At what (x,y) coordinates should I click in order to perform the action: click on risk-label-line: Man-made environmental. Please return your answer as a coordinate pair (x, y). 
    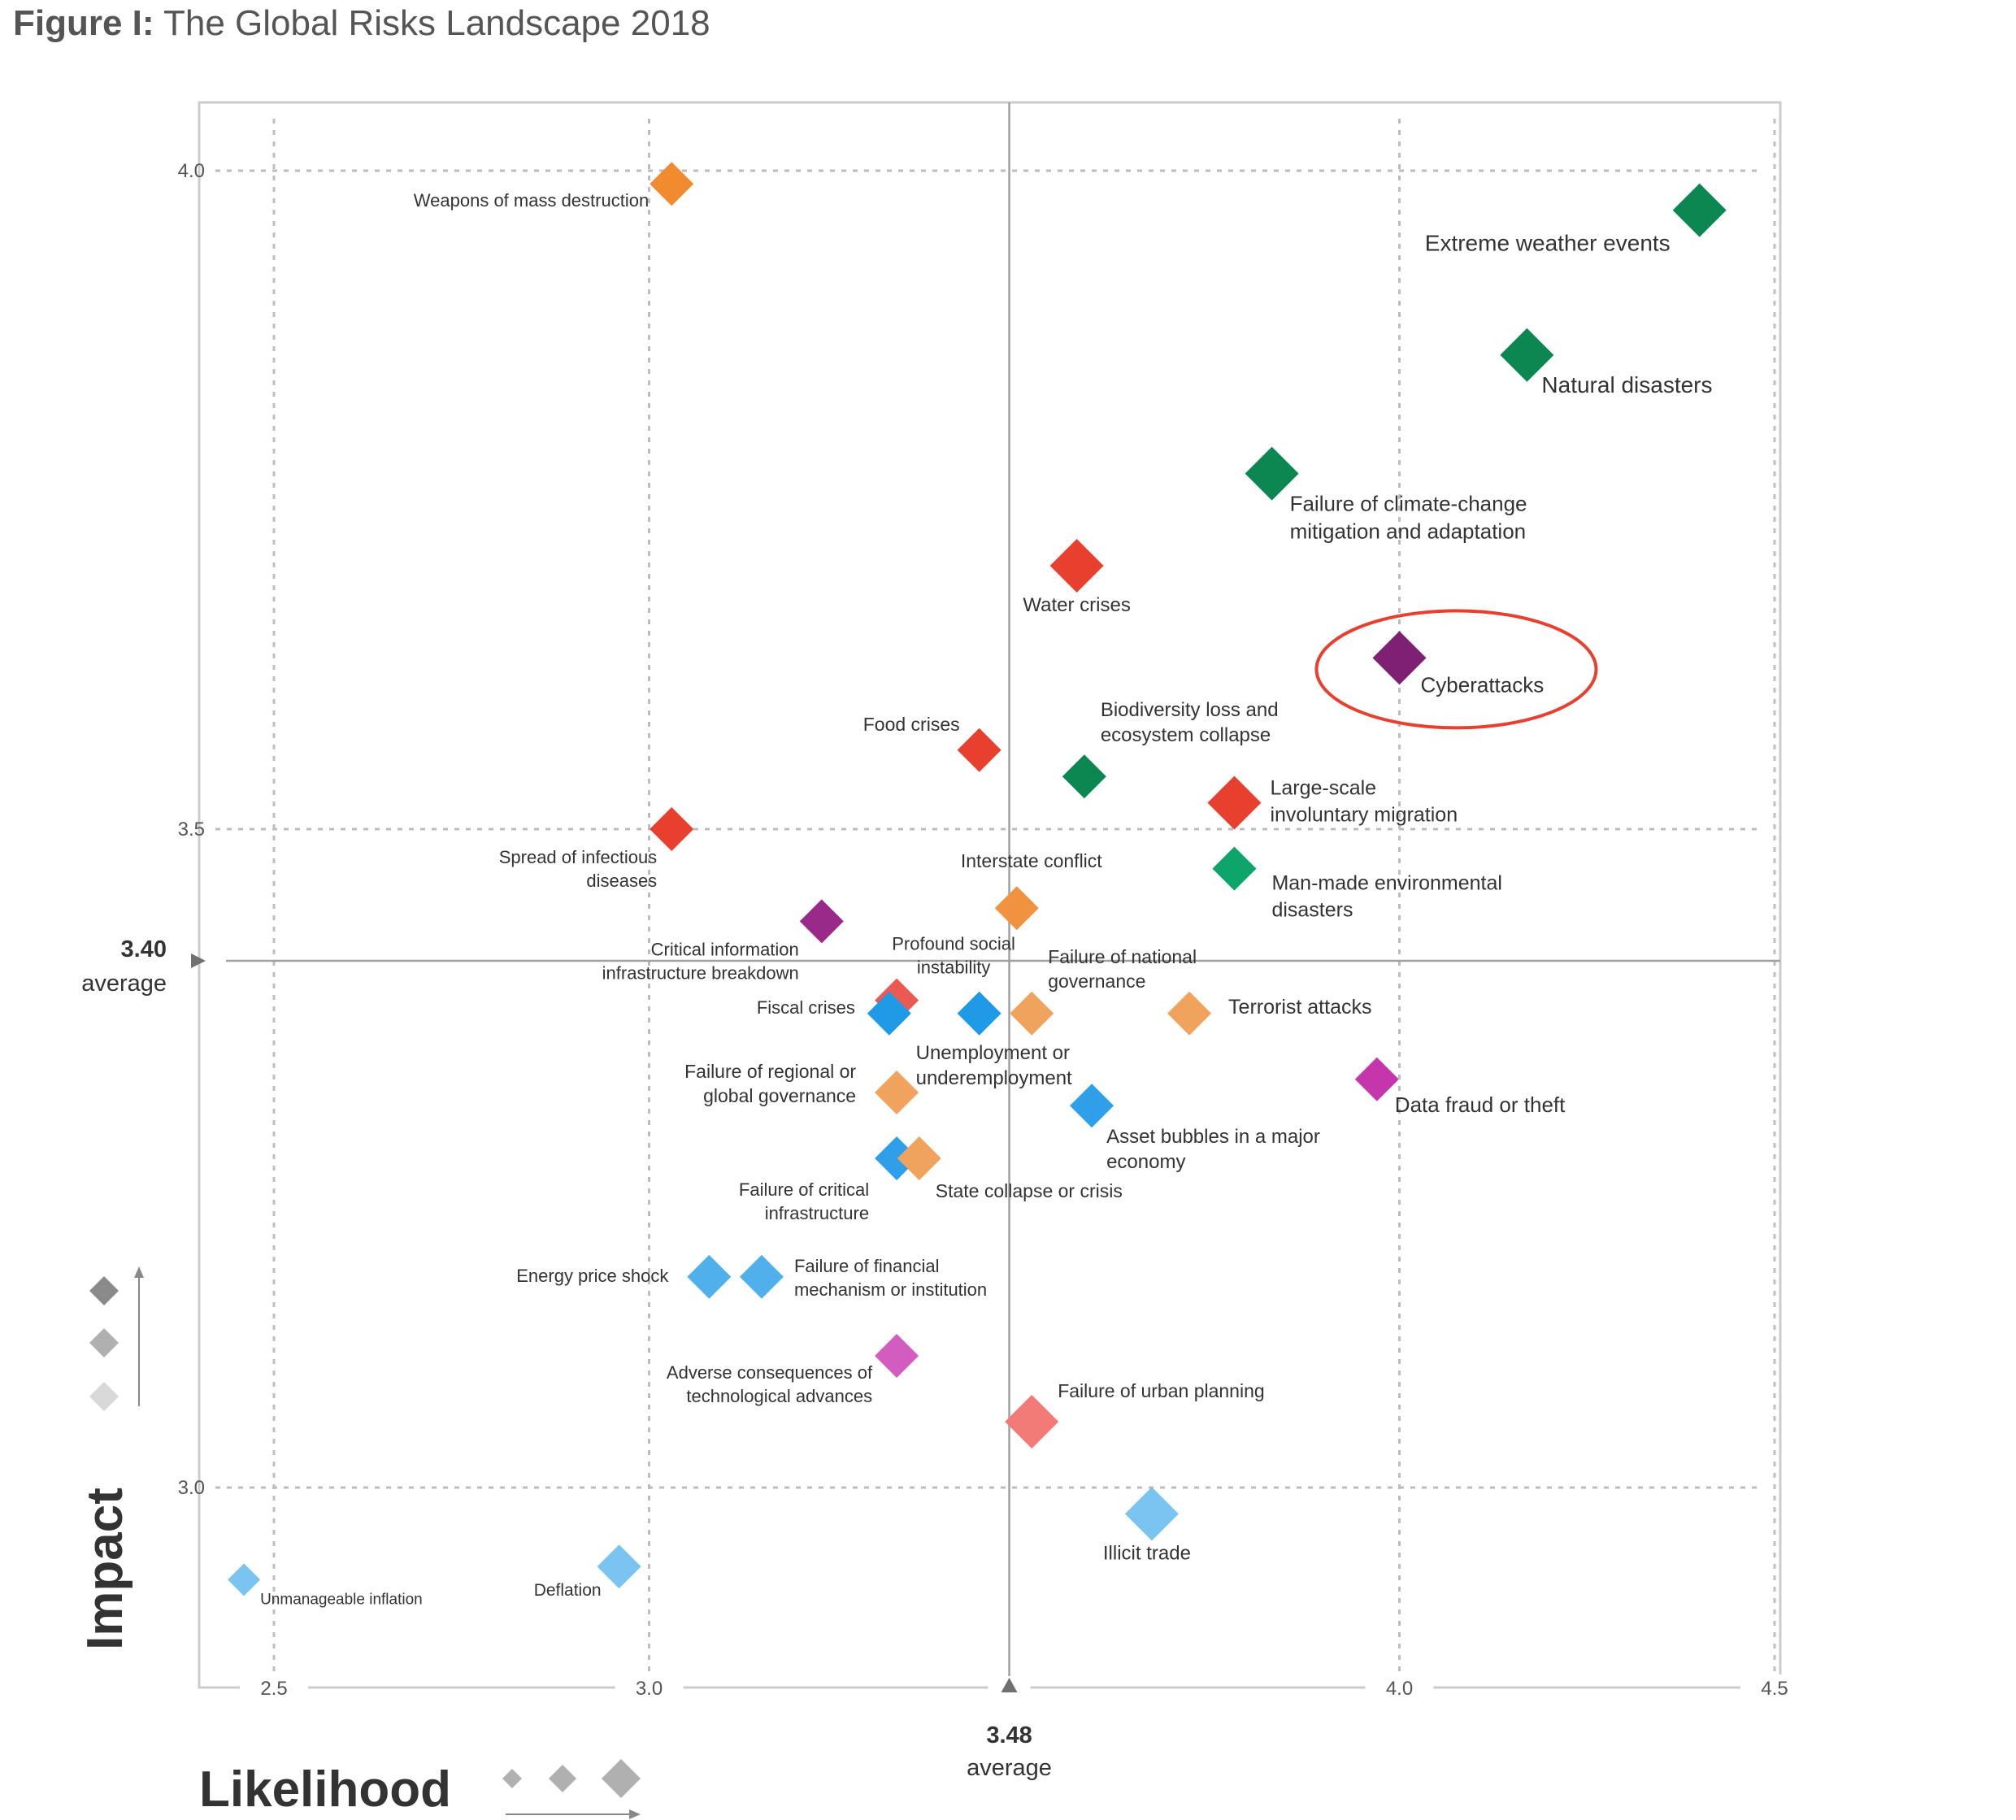
    Looking at the image, I should click on (1386, 884).